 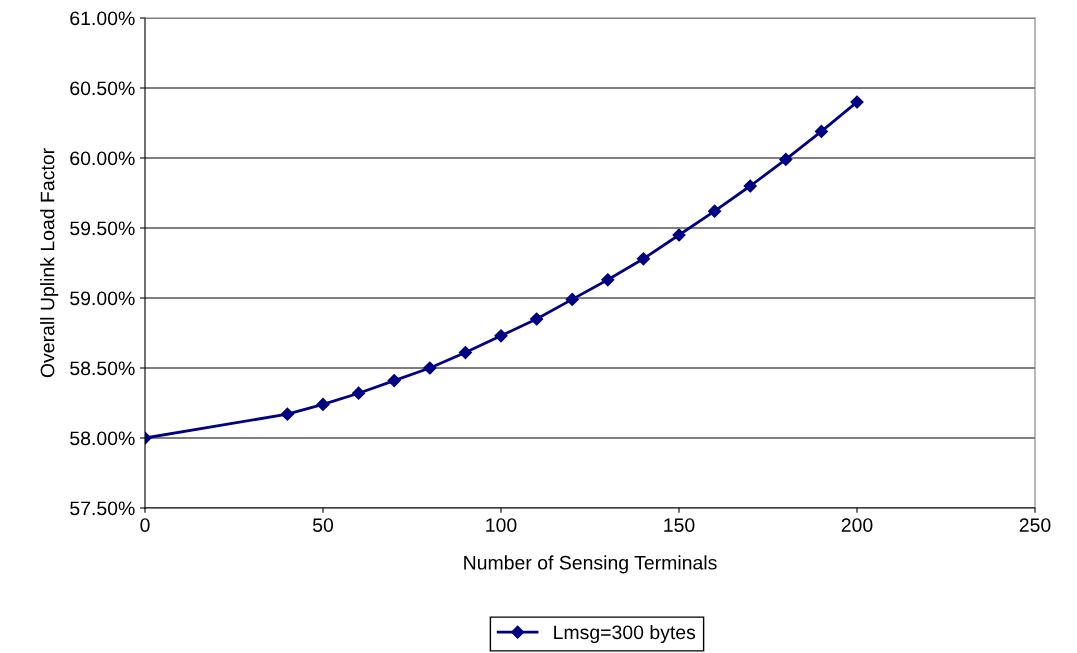 What do you see at coordinates (102, 18) in the screenshot?
I see `y-tick-label: 61.00%` at bounding box center [102, 18].